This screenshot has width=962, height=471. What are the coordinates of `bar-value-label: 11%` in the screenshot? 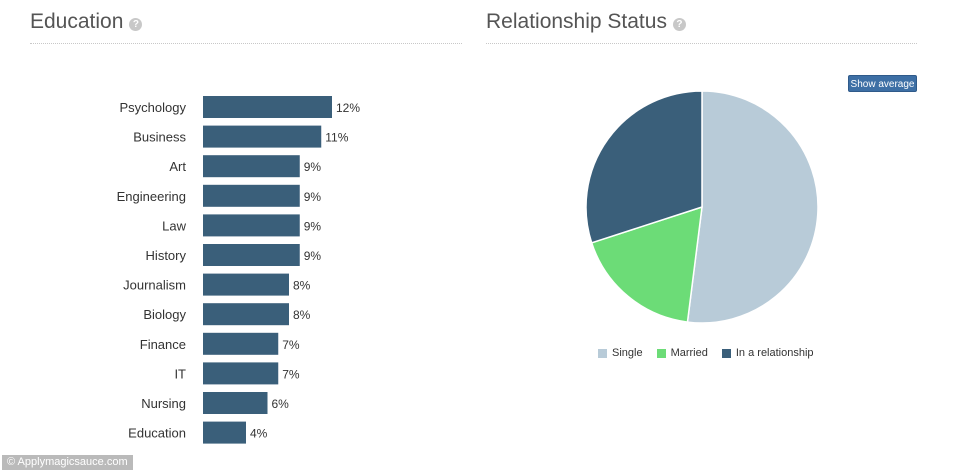 It's located at (336, 138).